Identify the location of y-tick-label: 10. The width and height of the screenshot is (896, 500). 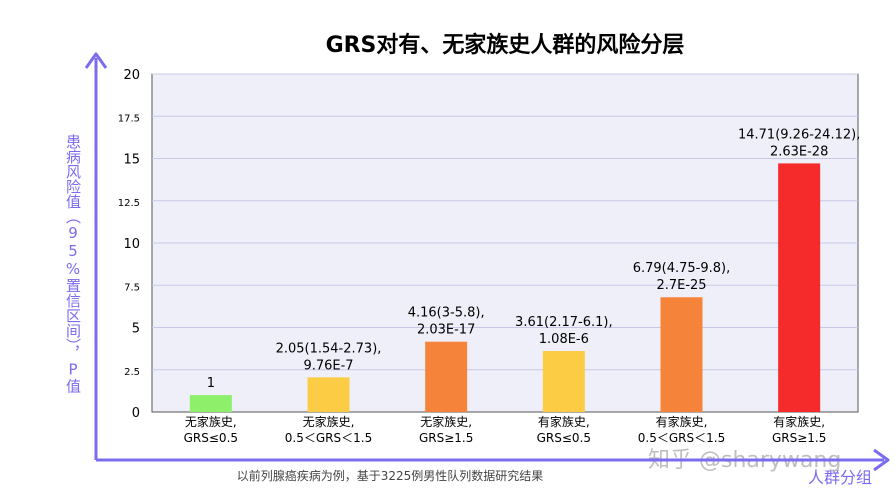
(131, 244).